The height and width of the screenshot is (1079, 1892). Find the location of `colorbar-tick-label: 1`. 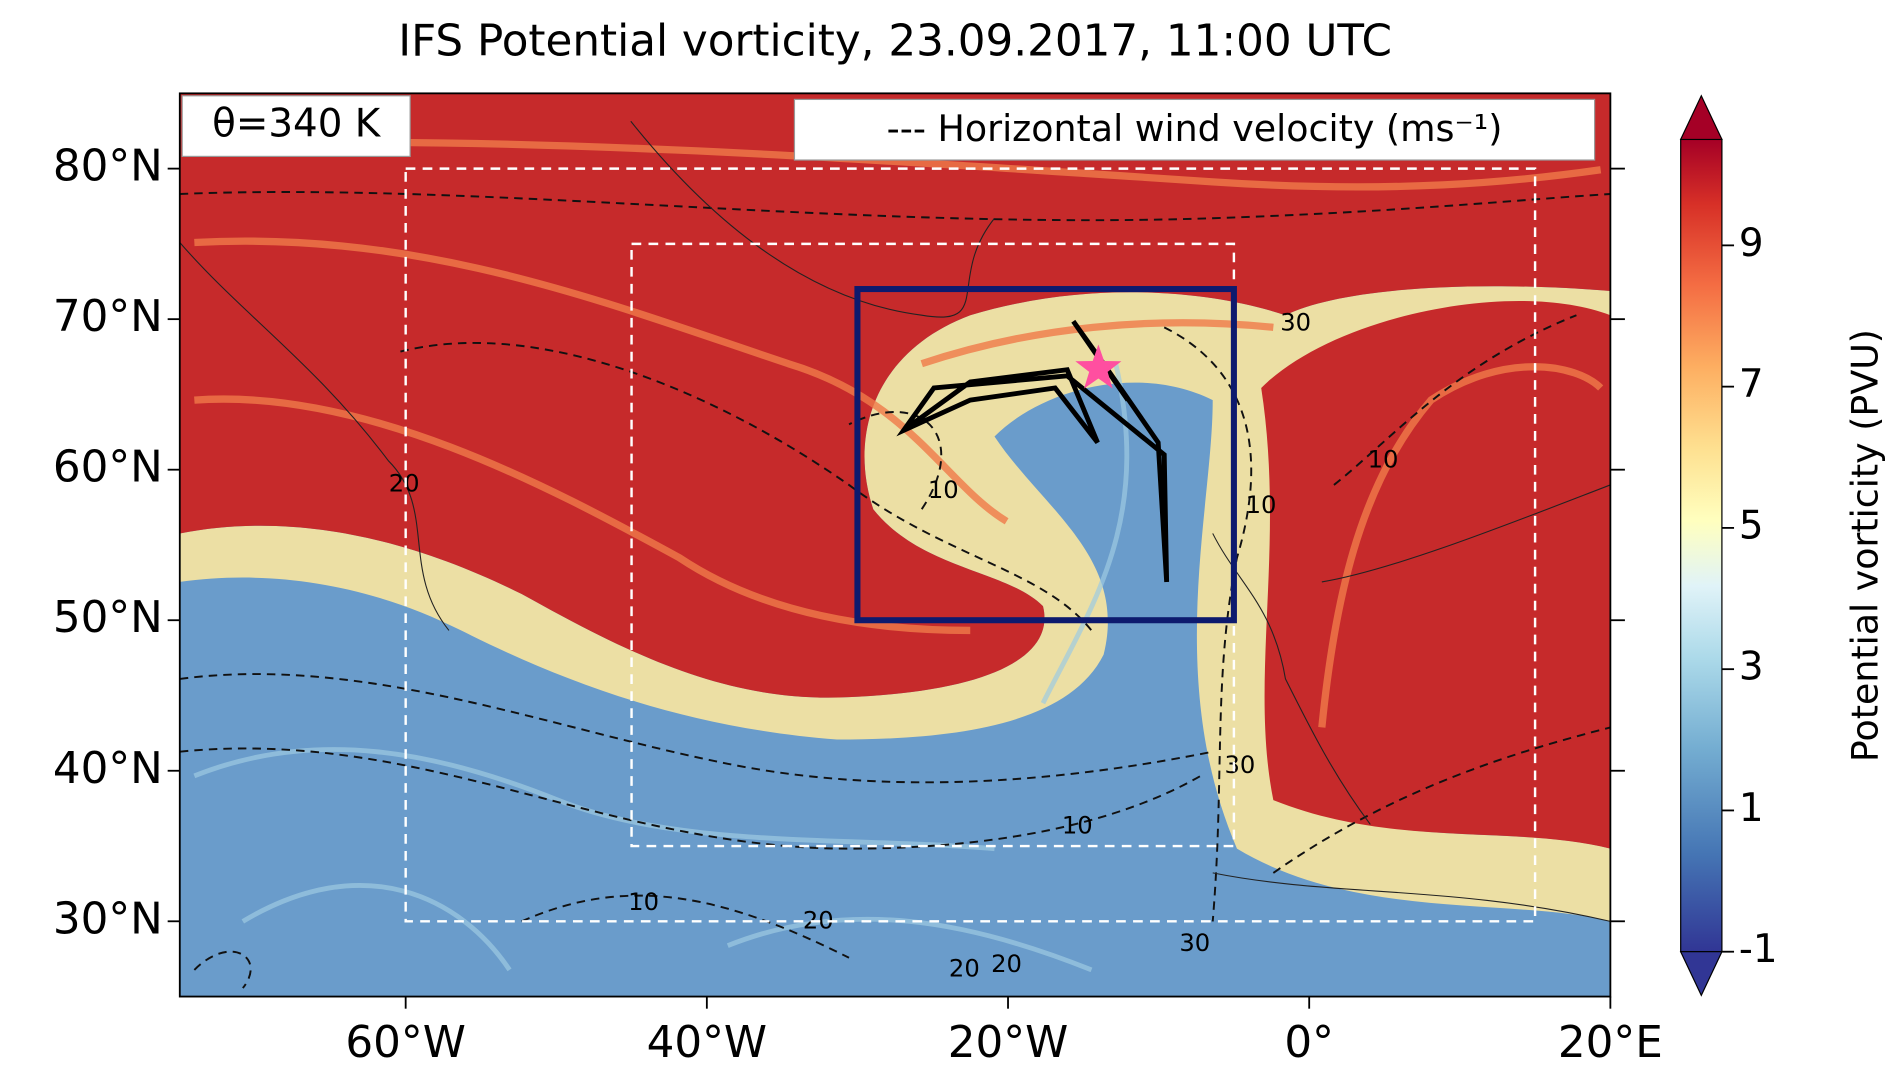

colorbar-tick-label: 1 is located at coordinates (1751, 808).